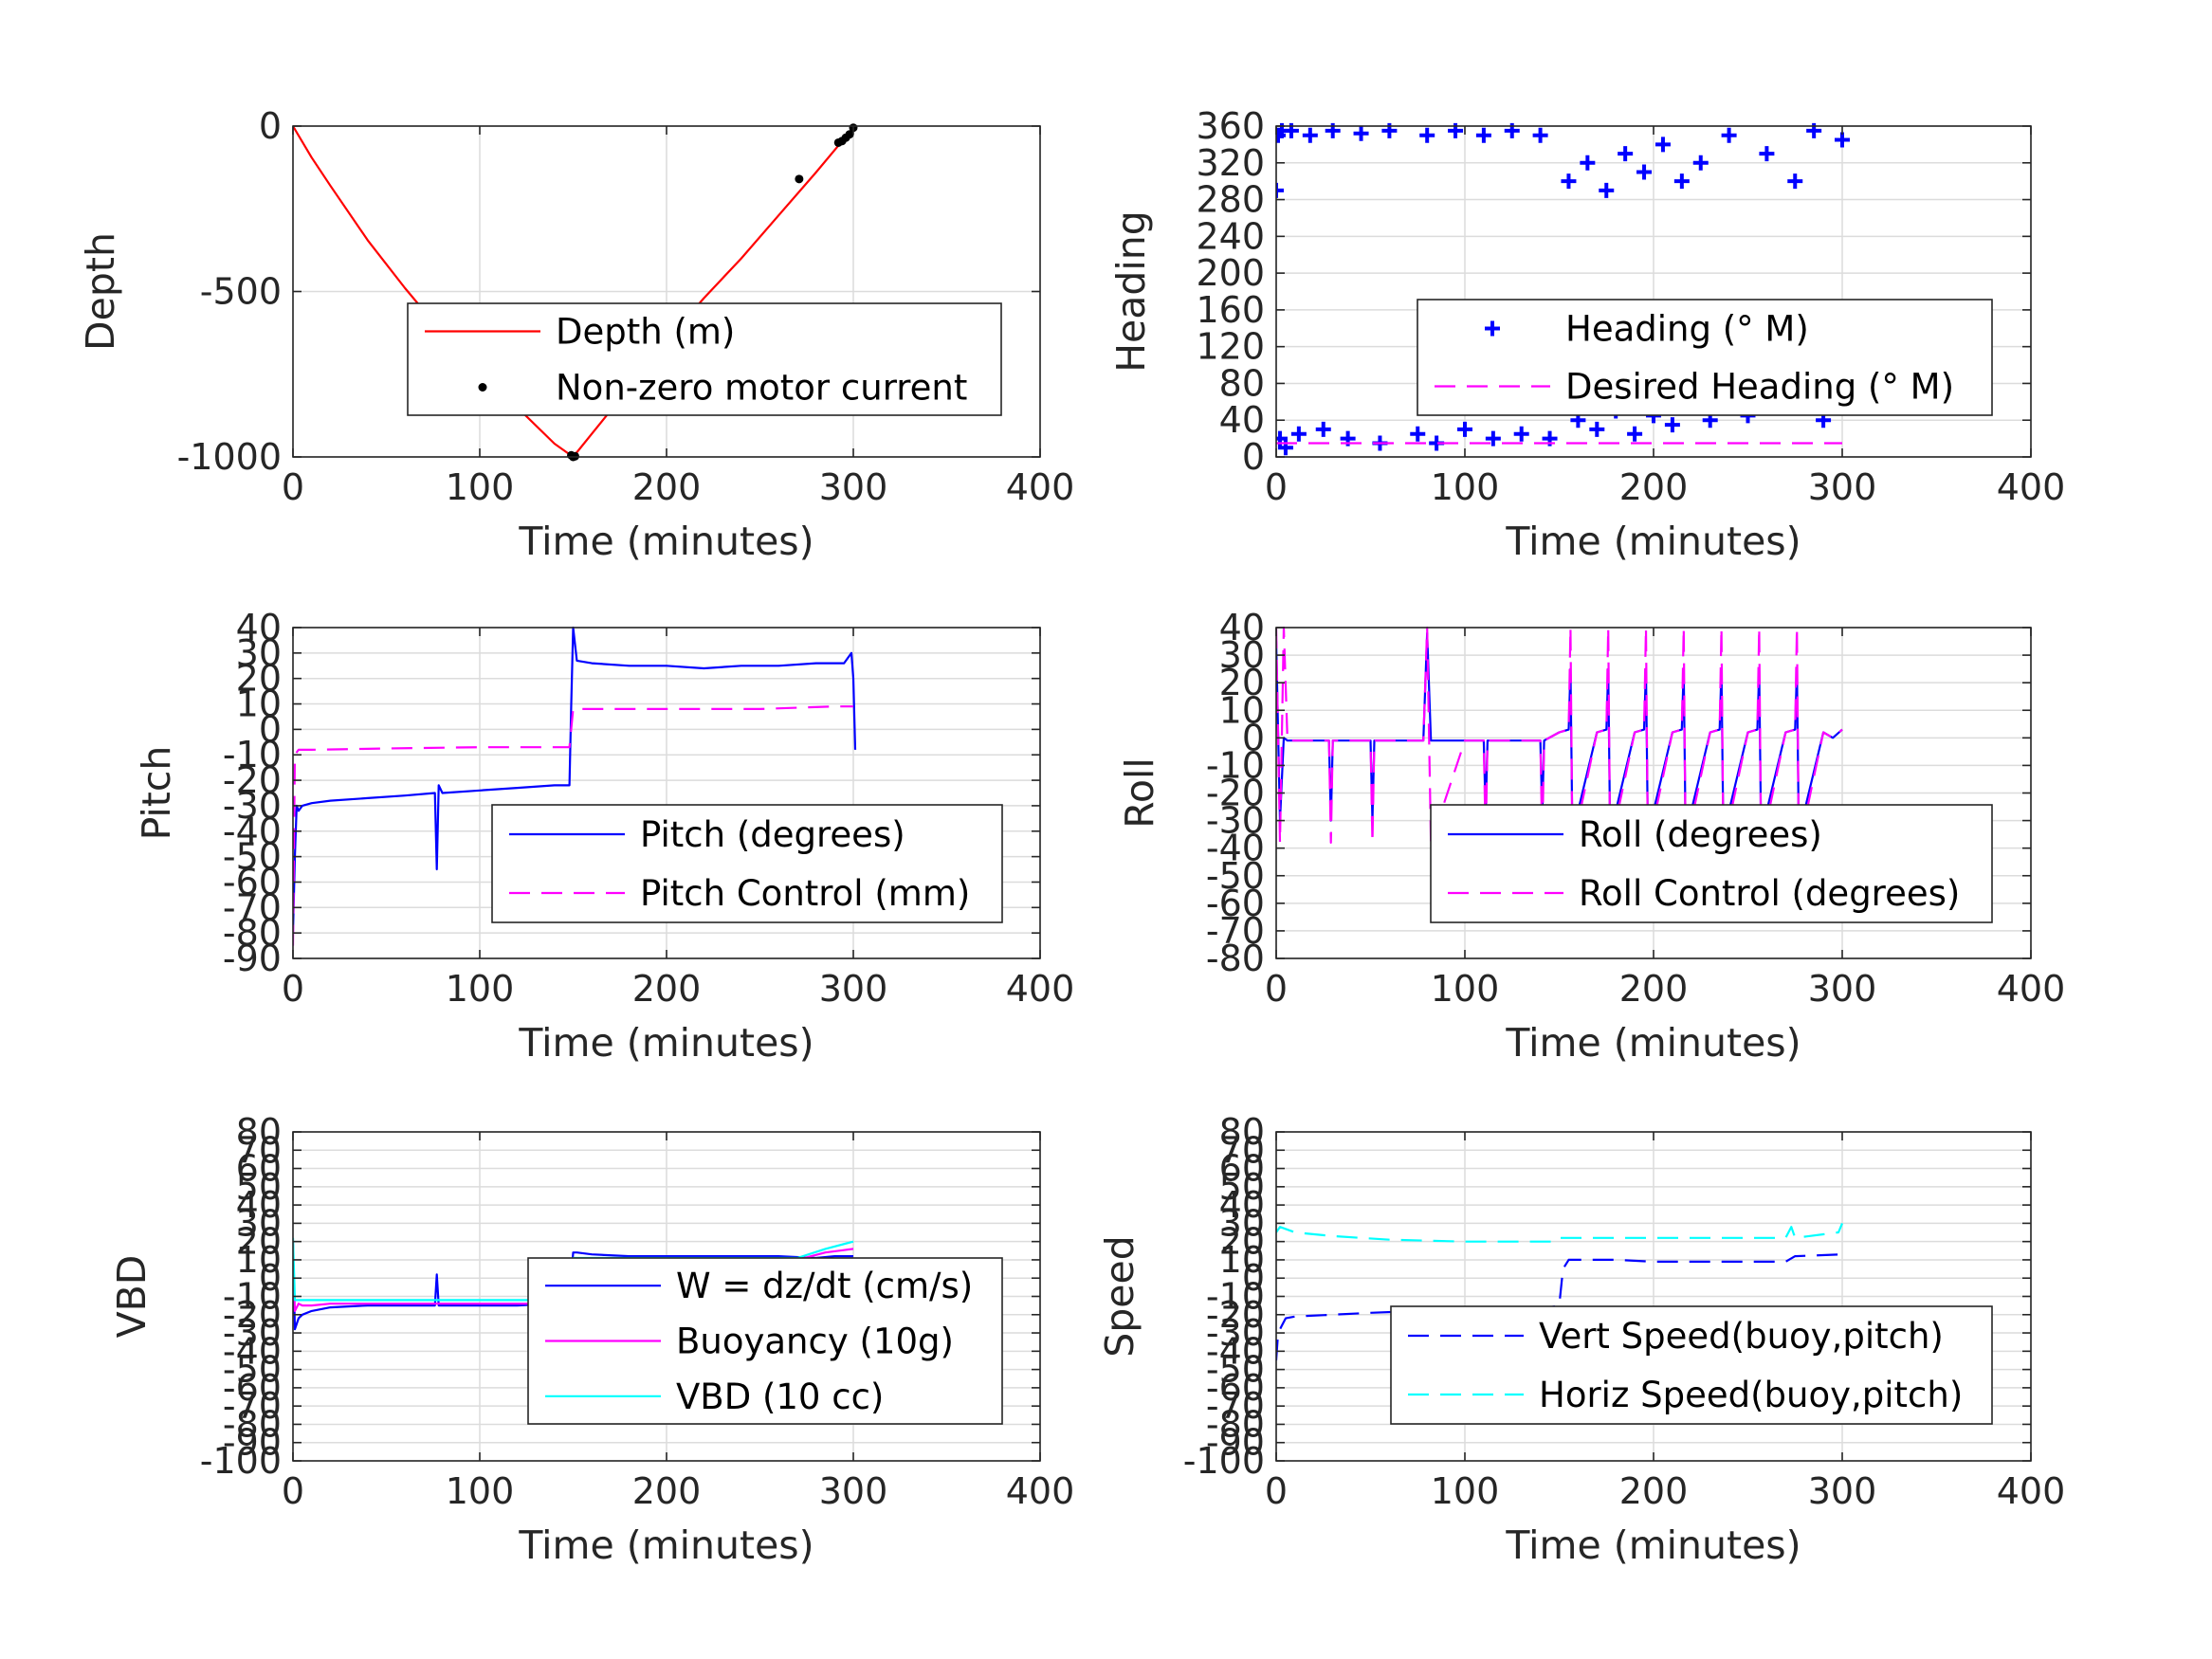  What do you see at coordinates (780, 1396) in the screenshot?
I see `legend-label: VBD (10 cc)` at bounding box center [780, 1396].